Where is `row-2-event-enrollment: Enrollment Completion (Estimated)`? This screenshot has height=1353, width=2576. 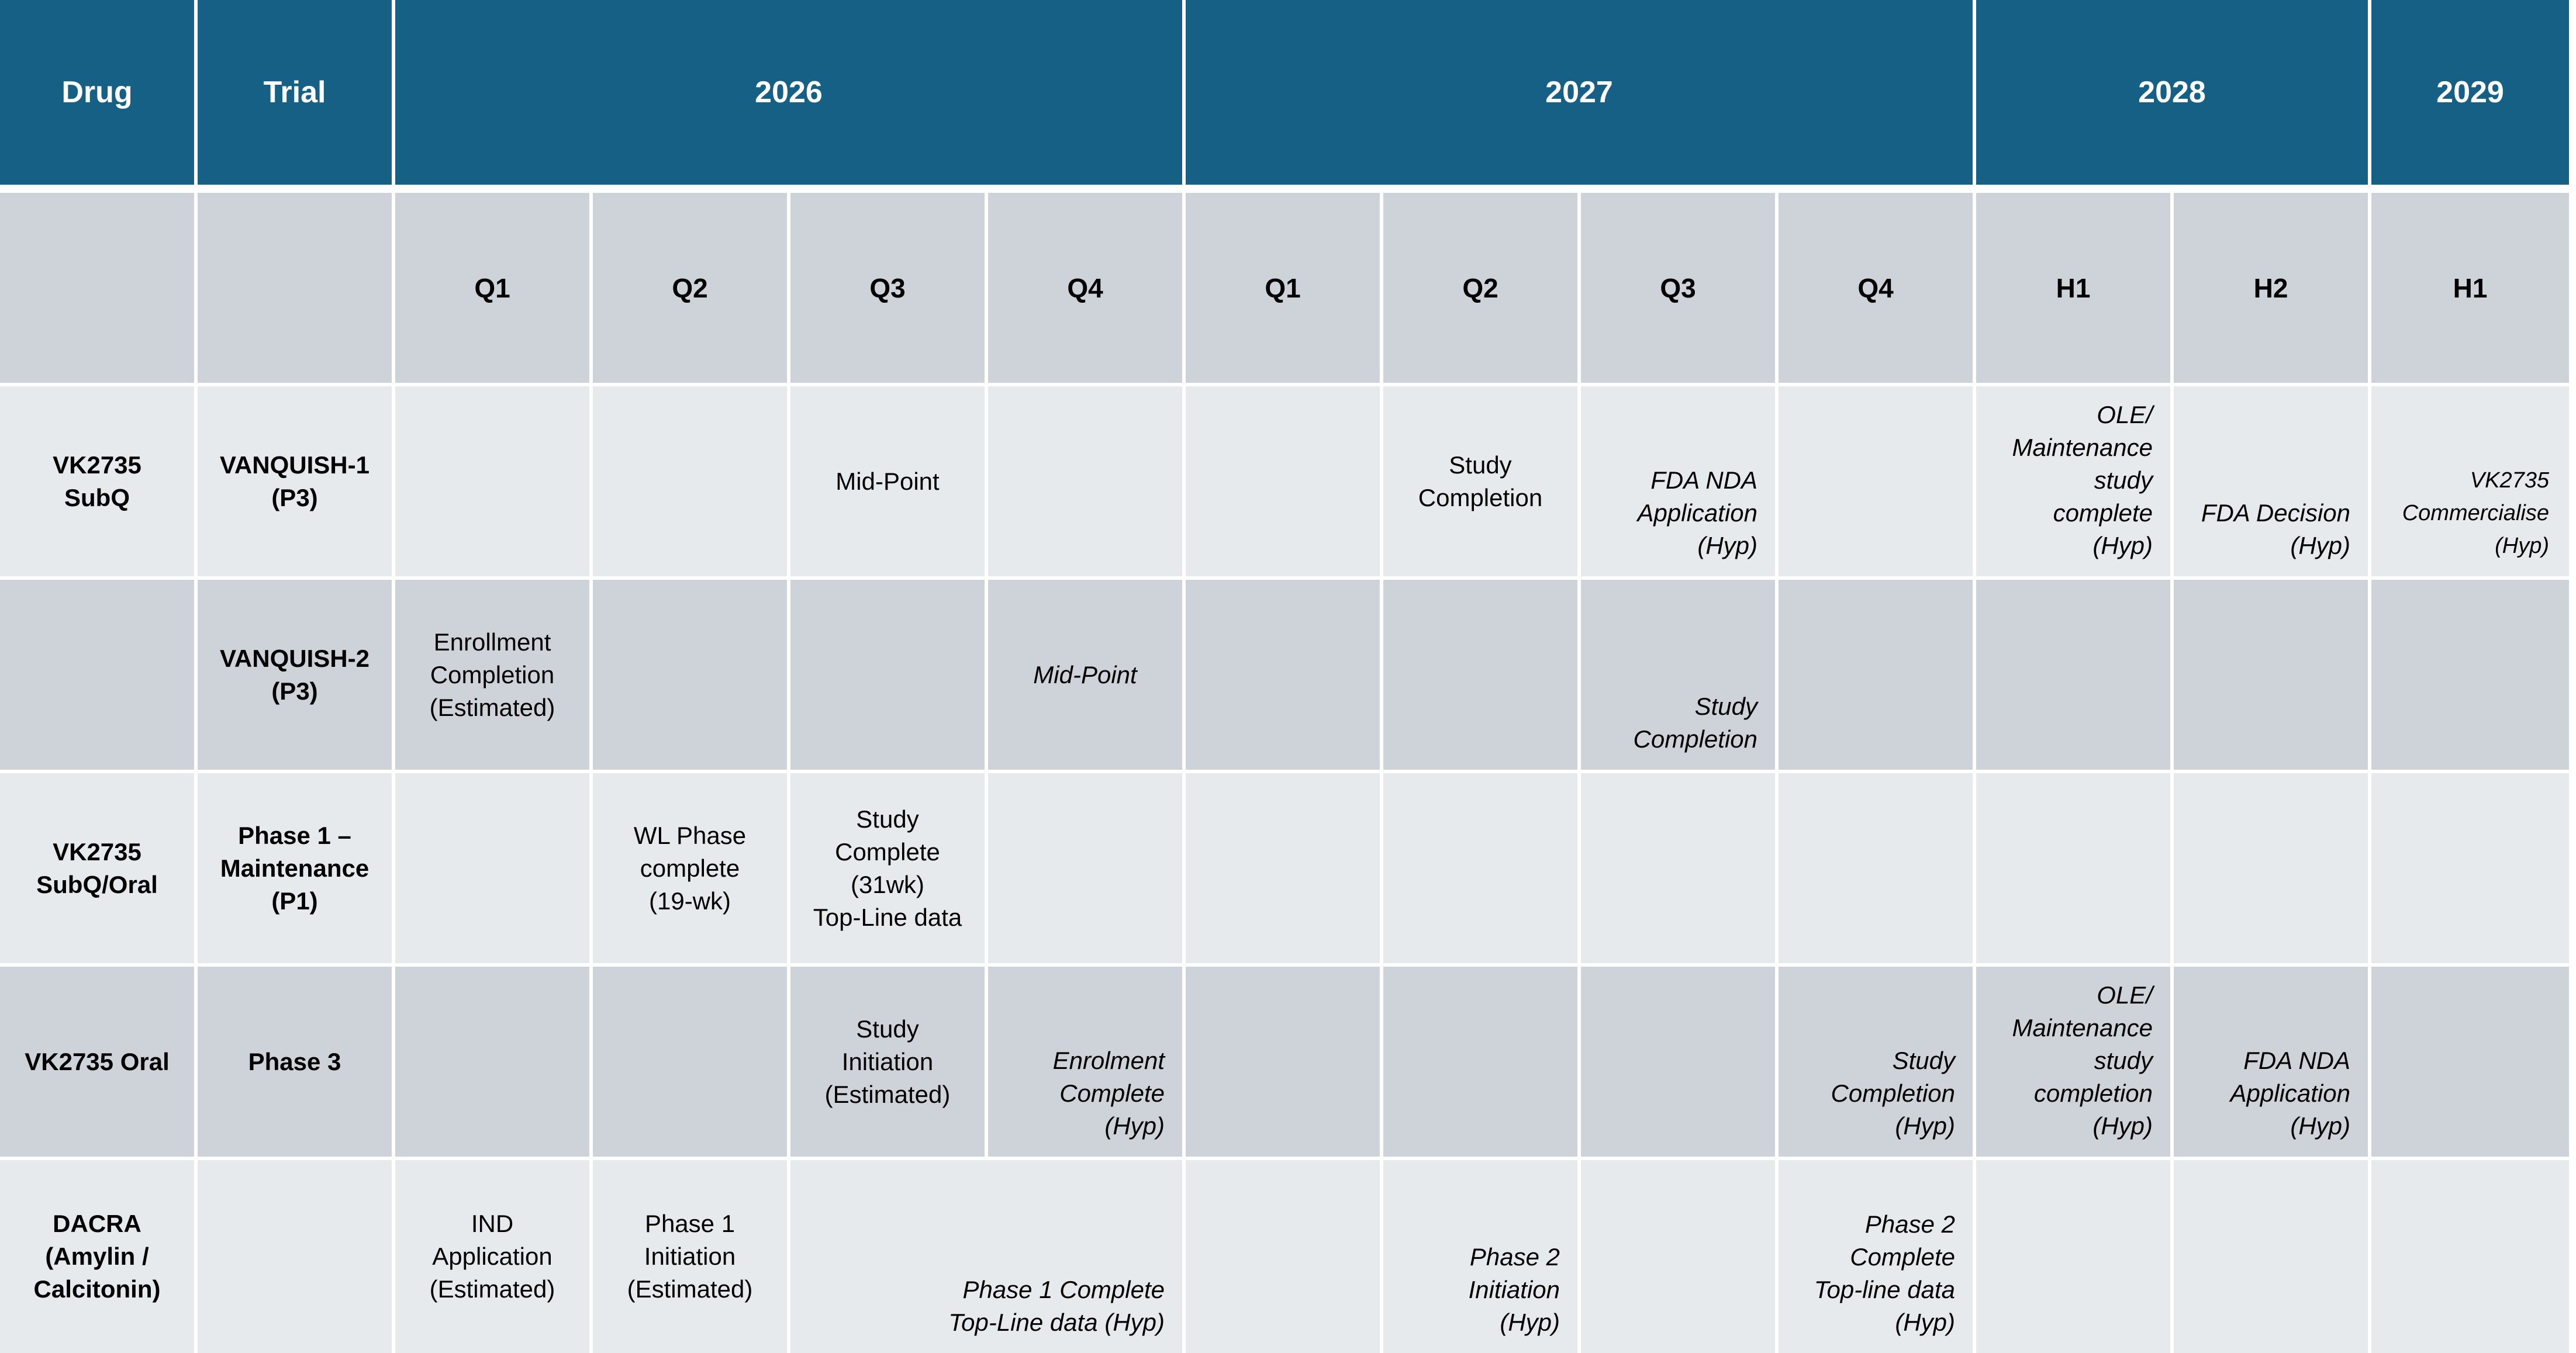 row-2-event-enrollment: Enrollment Completion (Estimated) is located at coordinates (494, 676).